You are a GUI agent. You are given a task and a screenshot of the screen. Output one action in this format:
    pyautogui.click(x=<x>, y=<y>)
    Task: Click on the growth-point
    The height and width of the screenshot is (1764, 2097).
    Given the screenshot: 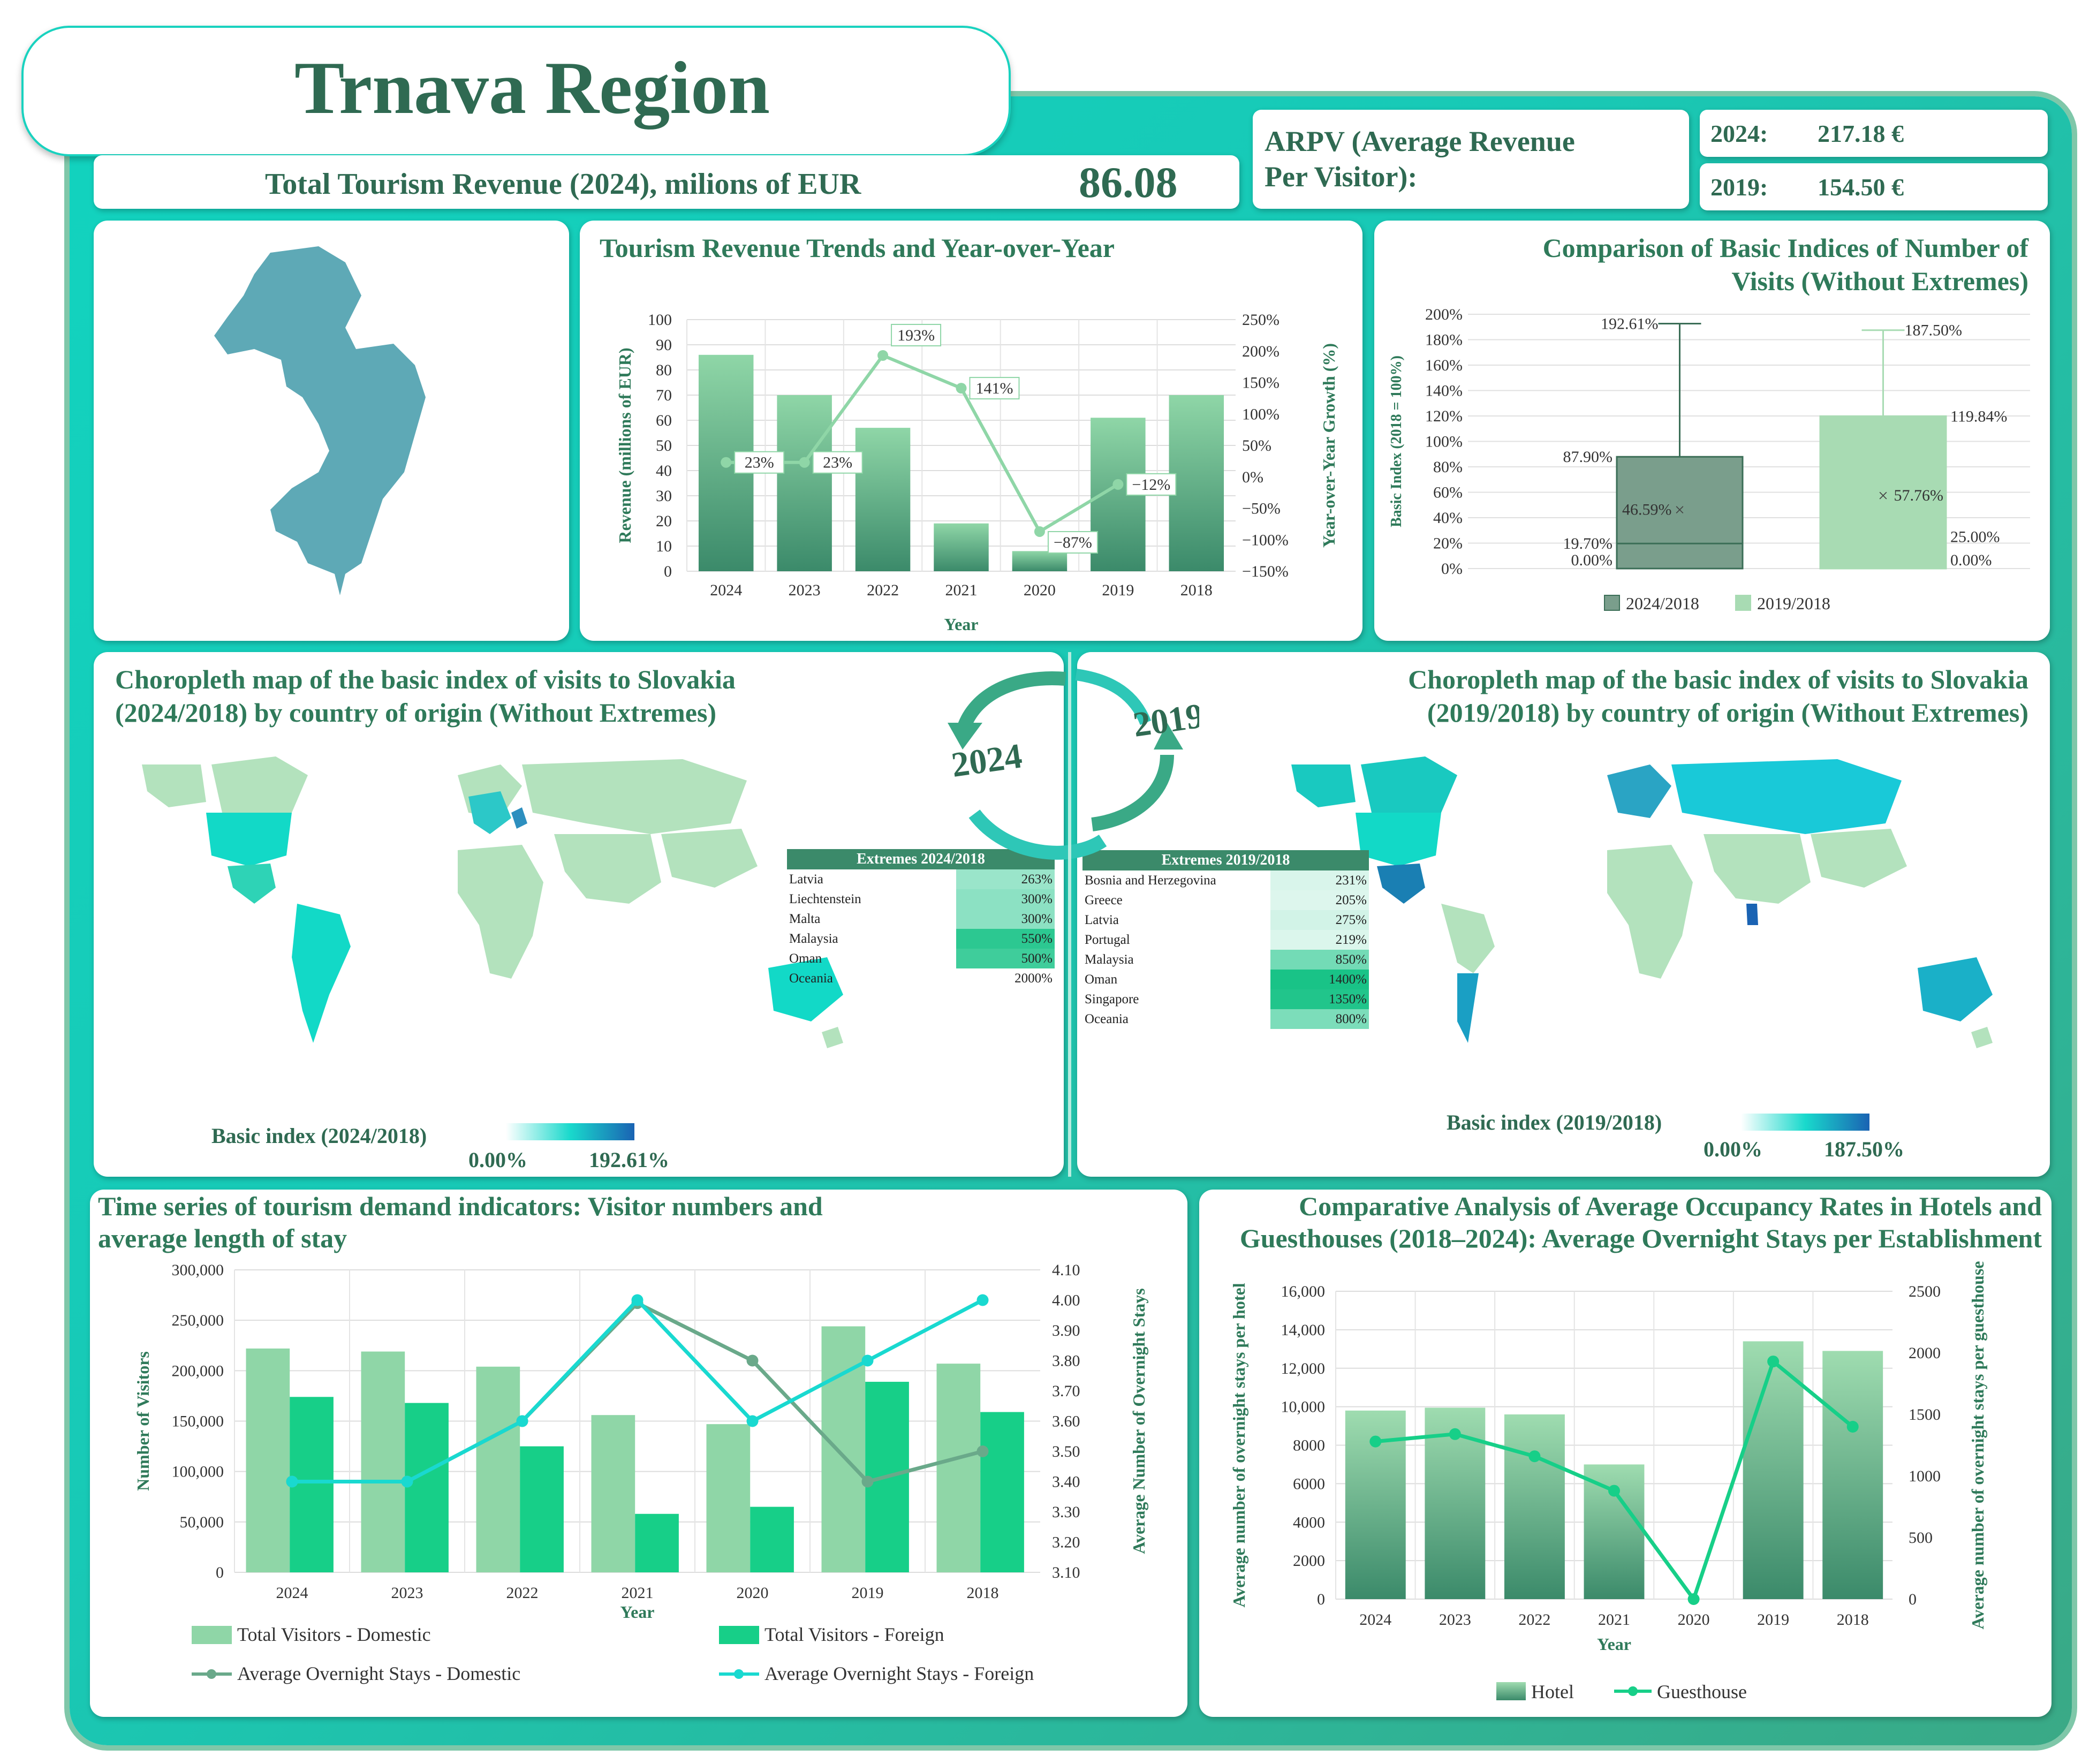 What is the action you would take?
    pyautogui.click(x=804, y=462)
    